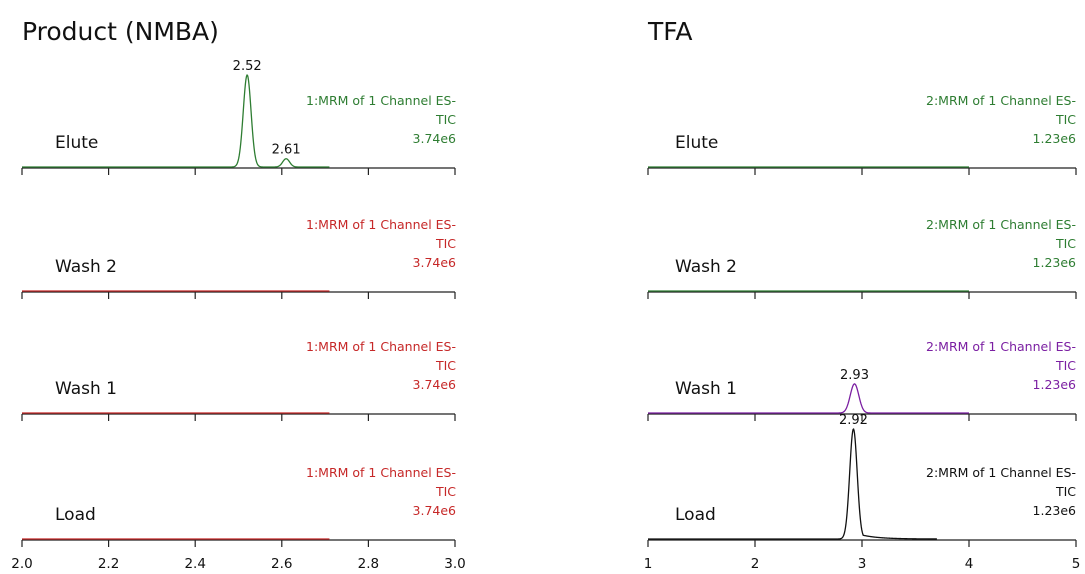 The height and width of the screenshot is (574, 1085). Describe the element at coordinates (281, 564) in the screenshot. I see `x-tick-label: 2.6` at that location.